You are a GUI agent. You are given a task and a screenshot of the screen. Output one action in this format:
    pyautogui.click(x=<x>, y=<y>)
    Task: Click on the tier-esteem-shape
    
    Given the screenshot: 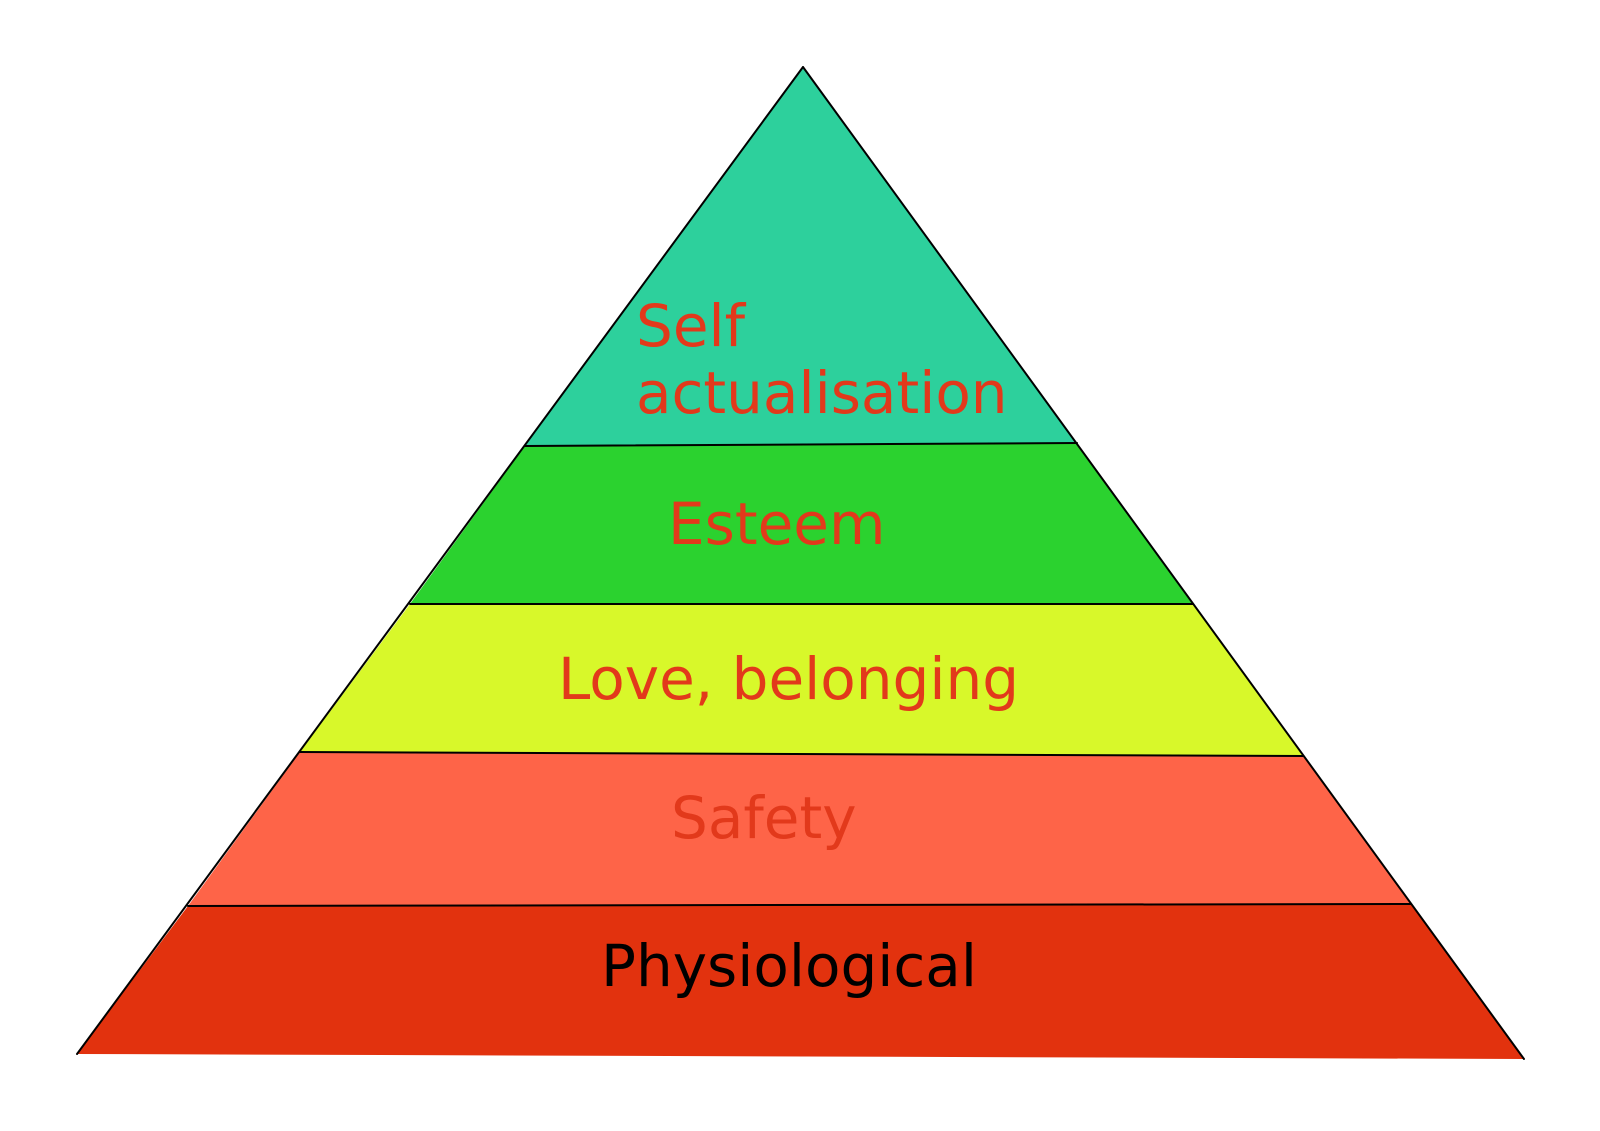 What is the action you would take?
    pyautogui.click(x=801, y=523)
    